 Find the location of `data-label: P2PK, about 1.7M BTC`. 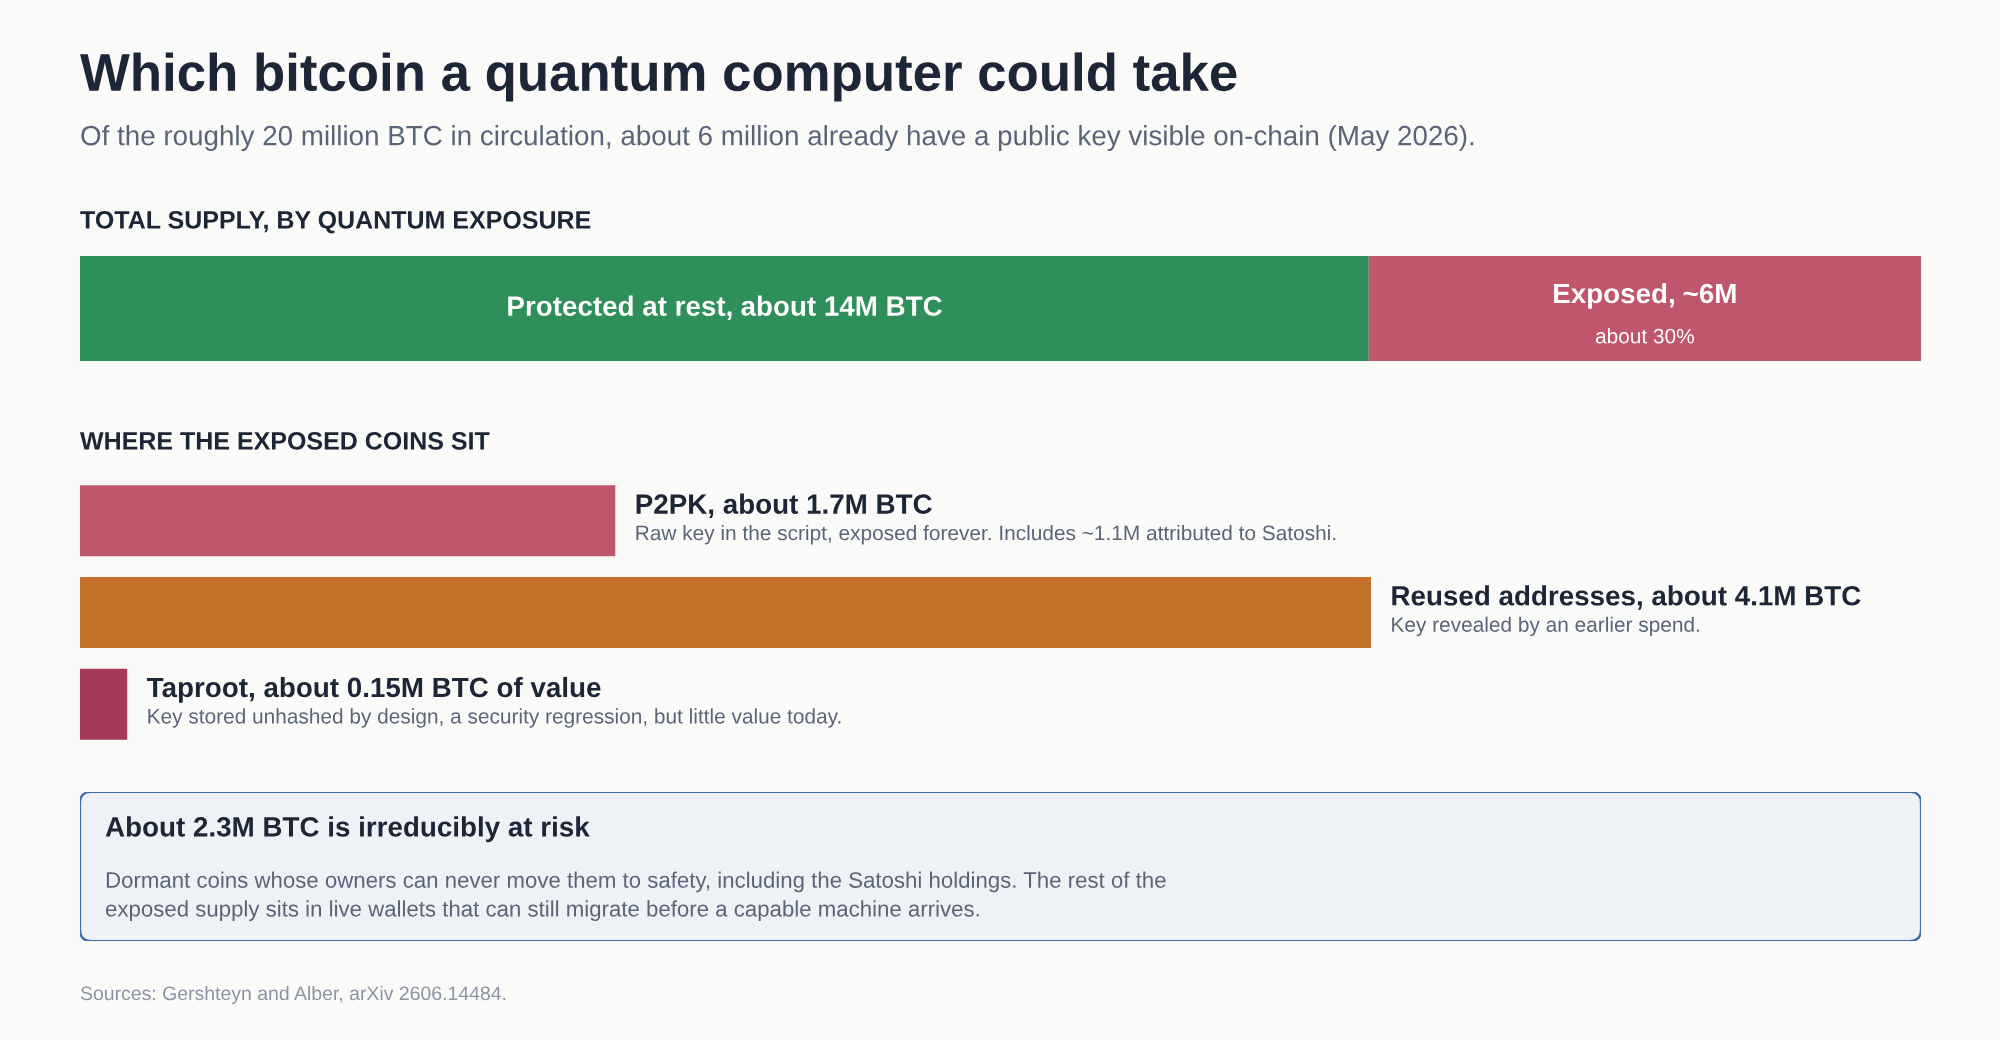

data-label: P2PK, about 1.7M BTC is located at coordinates (784, 505).